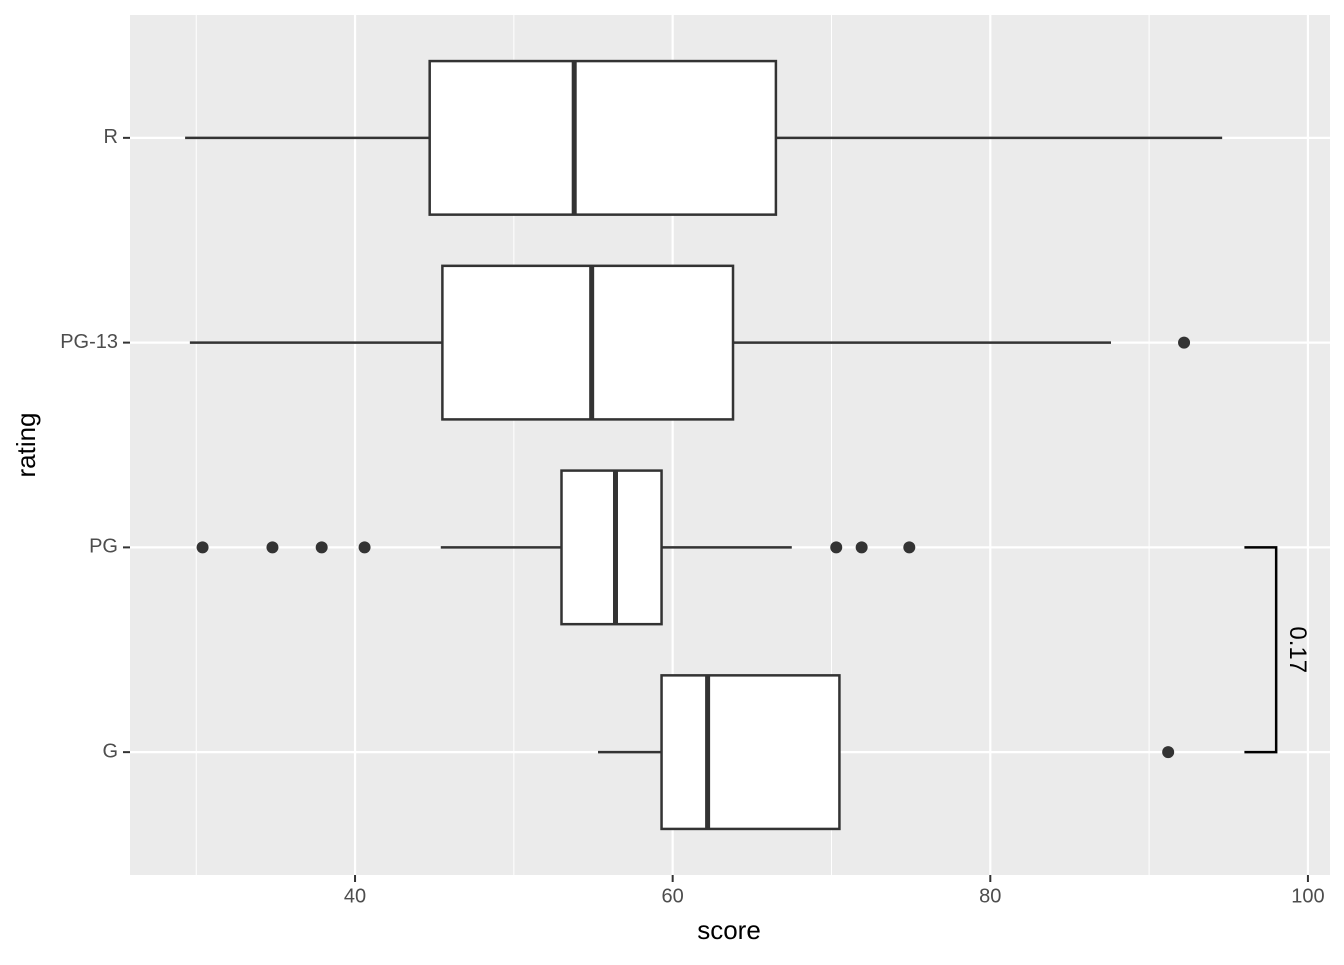 Image resolution: width=1344 pixels, height=965 pixels. Describe the element at coordinates (990, 896) in the screenshot. I see `x-tick-label: 80` at that location.